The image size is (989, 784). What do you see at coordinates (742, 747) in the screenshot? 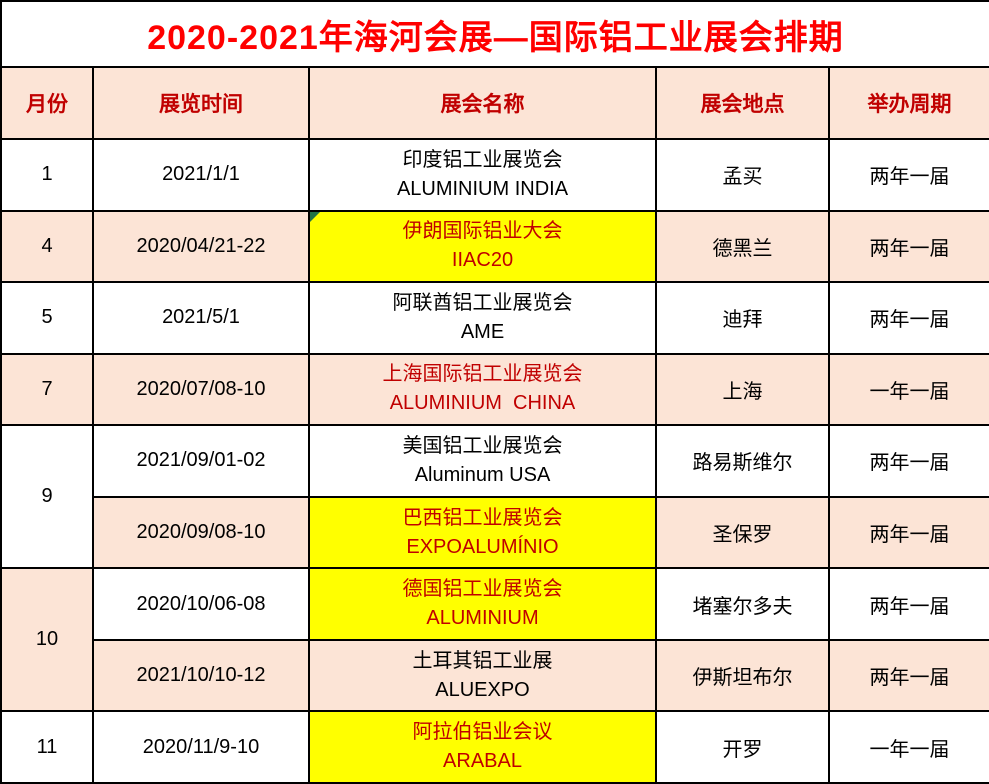
I see `location-cell: 开罗` at bounding box center [742, 747].